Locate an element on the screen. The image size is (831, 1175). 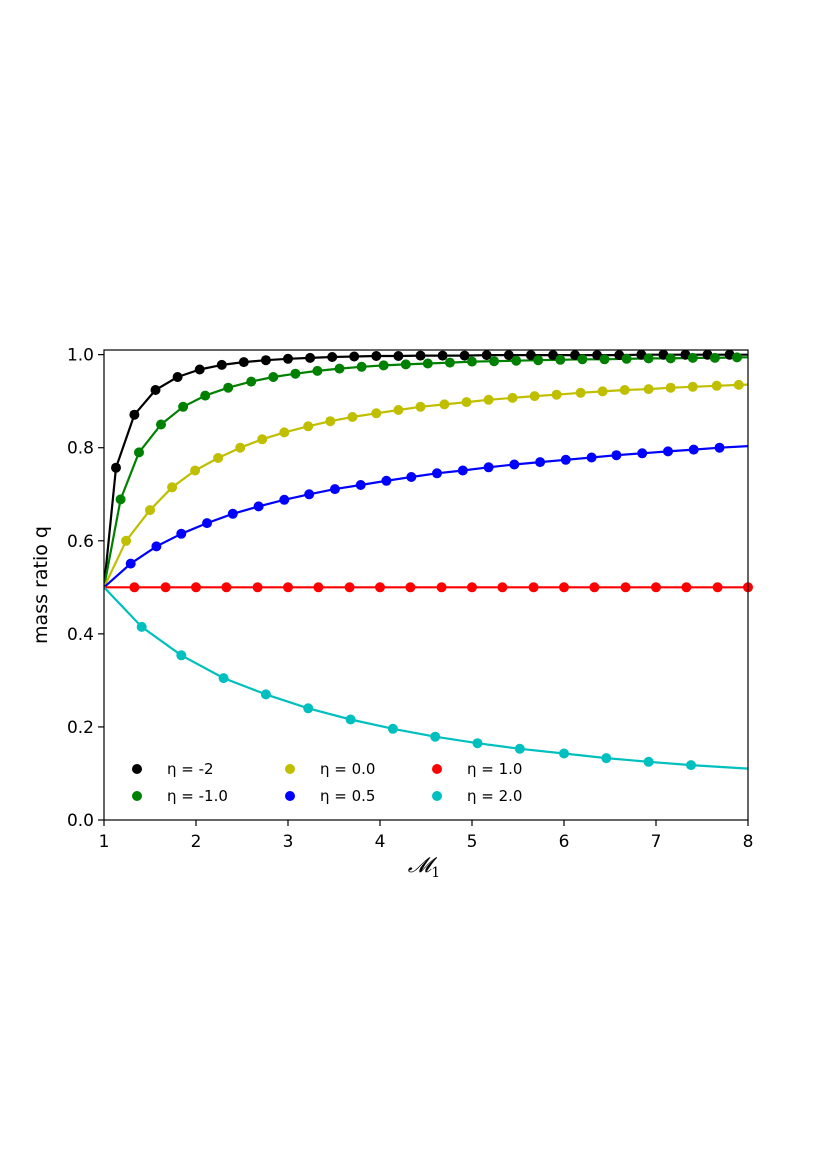
x-axis-ticks: 1 2 3 4 5 6 7 8 is located at coordinates (426, 836).